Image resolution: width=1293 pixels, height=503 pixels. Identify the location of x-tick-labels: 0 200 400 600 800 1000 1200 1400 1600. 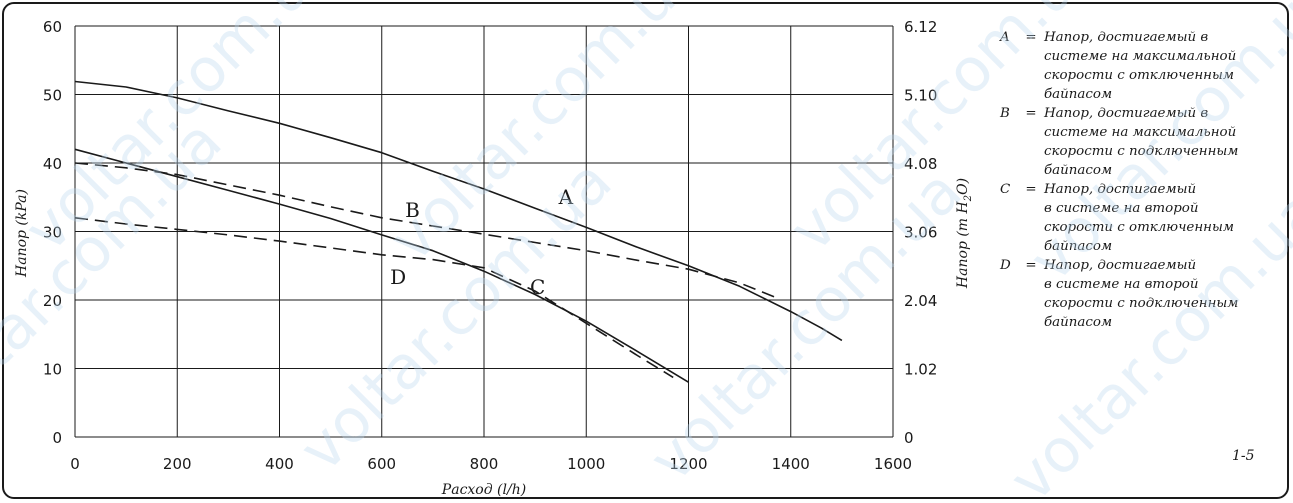
(491, 464).